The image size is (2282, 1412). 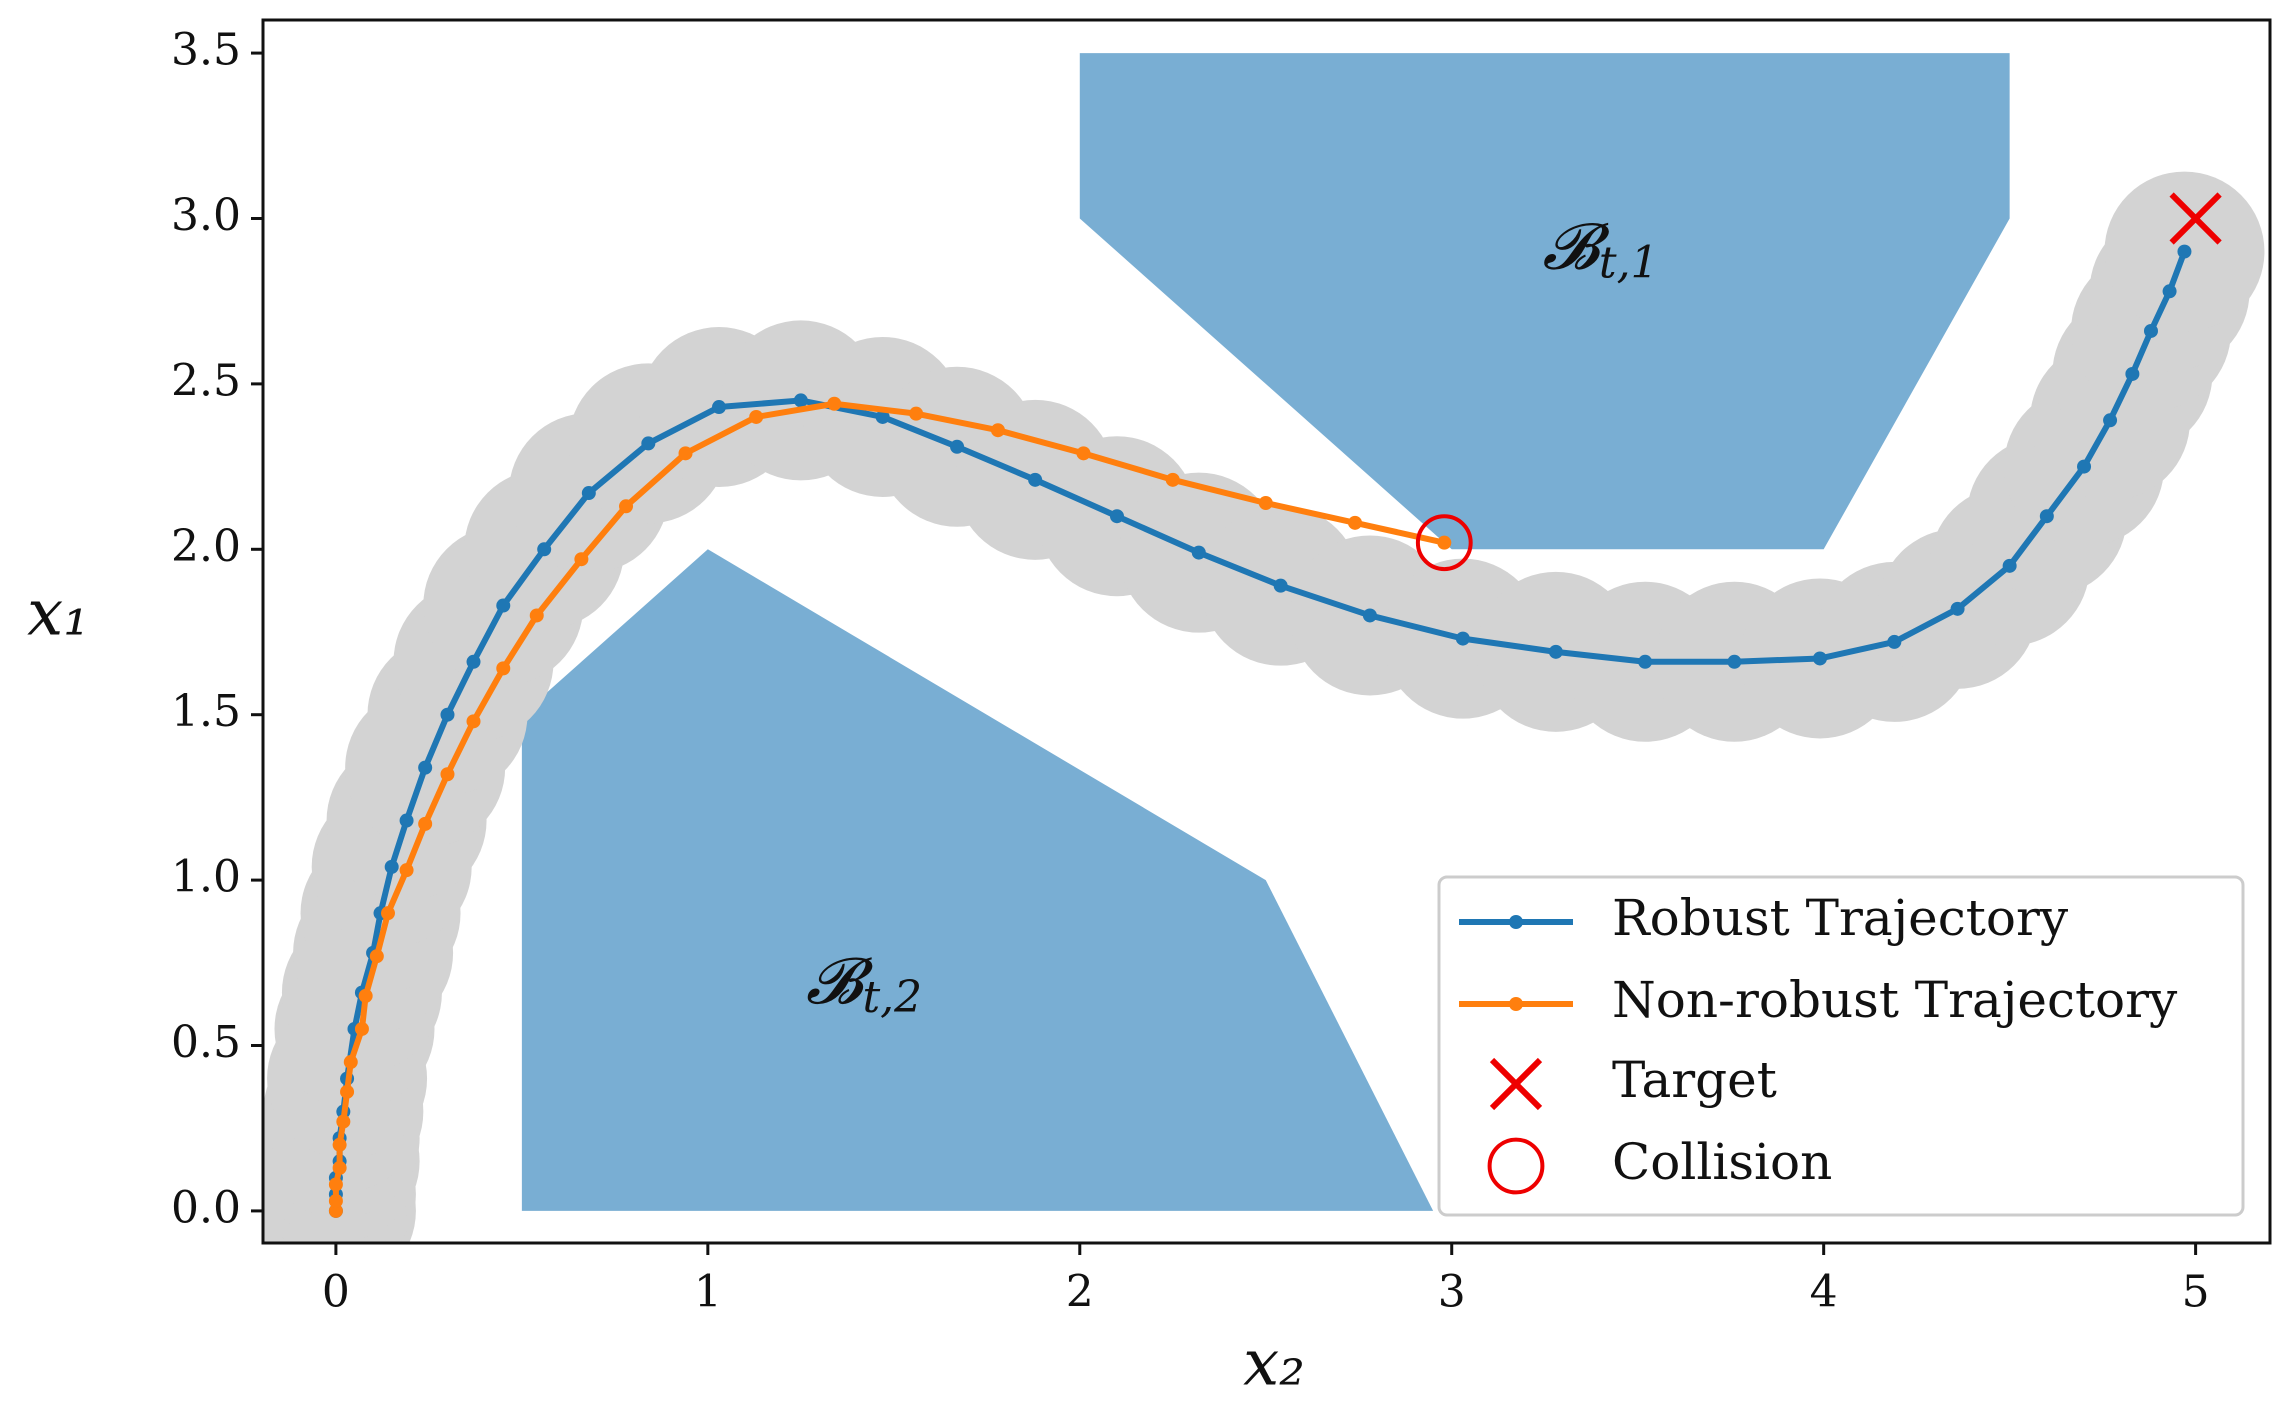 I want to click on x-tick-label: 0, so click(x=336, y=1292).